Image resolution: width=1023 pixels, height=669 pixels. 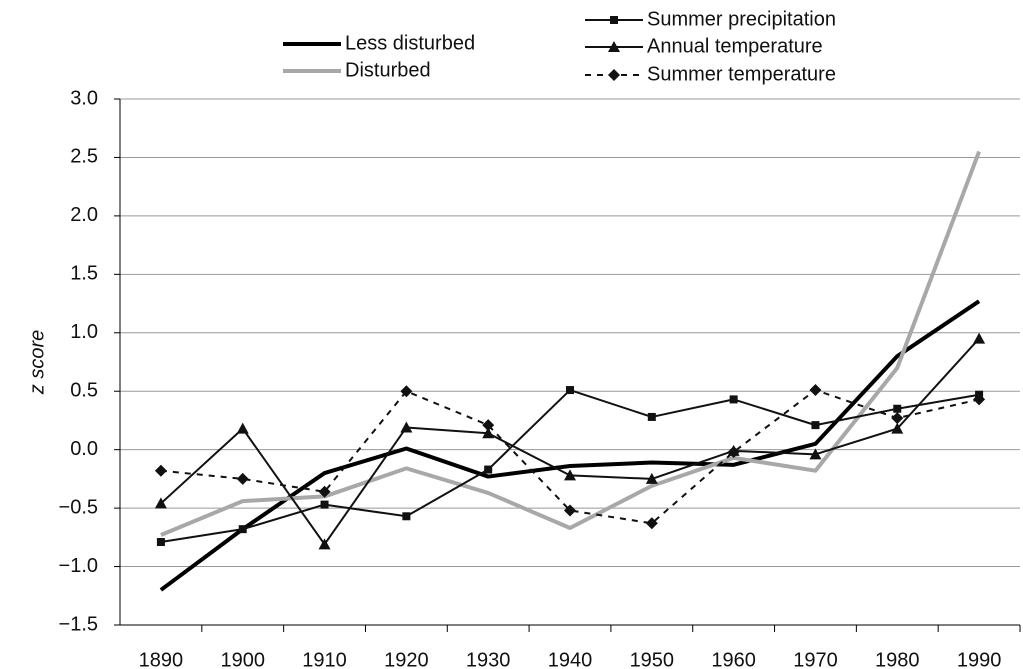 I want to click on legend-label: Disturbed, so click(x=388, y=70).